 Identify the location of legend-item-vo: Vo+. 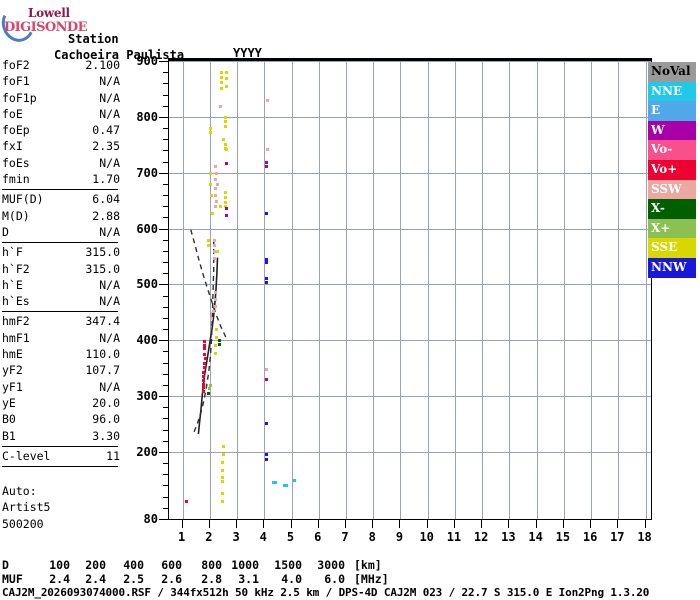
(672, 169).